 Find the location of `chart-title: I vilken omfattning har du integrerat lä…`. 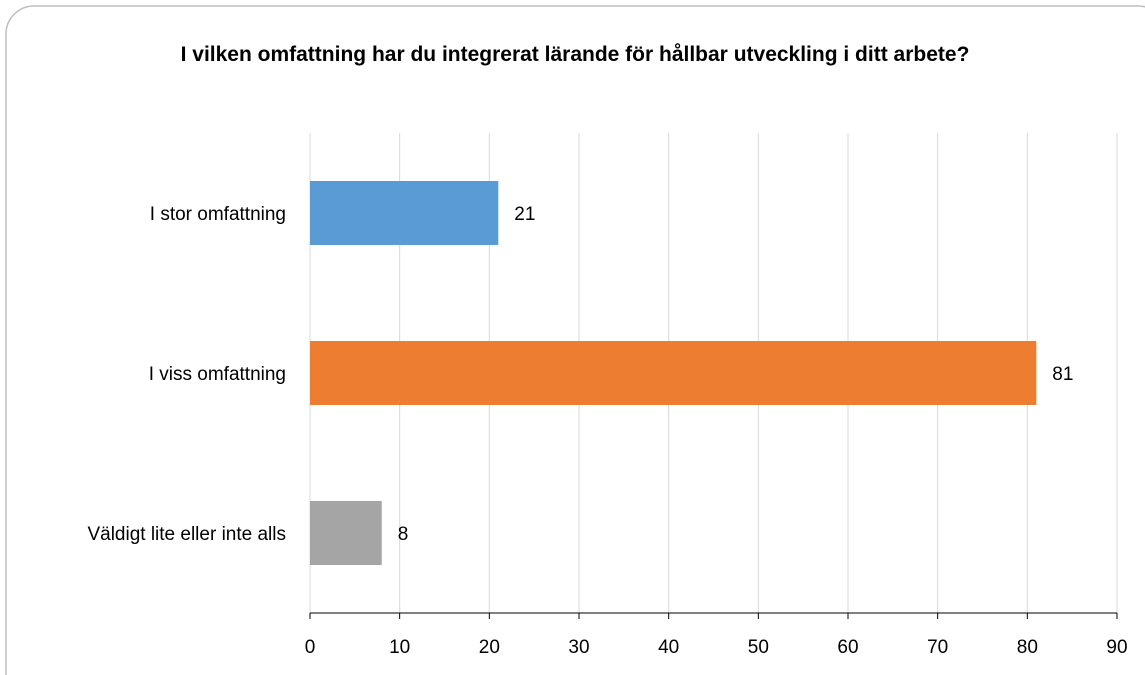

chart-title: I vilken omfattning har du integrerat lä… is located at coordinates (575, 54).